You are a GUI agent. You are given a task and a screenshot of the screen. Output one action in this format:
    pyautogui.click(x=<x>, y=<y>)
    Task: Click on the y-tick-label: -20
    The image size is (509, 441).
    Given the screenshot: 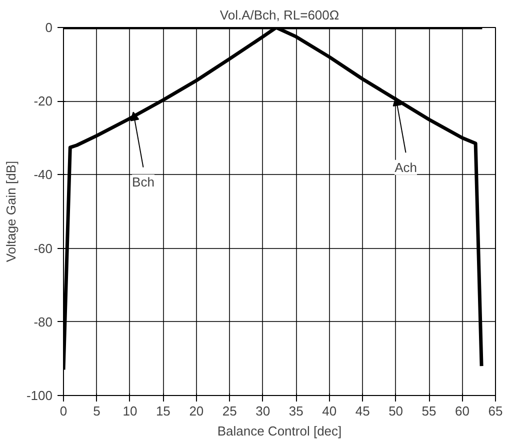 What is the action you would take?
    pyautogui.click(x=43, y=101)
    